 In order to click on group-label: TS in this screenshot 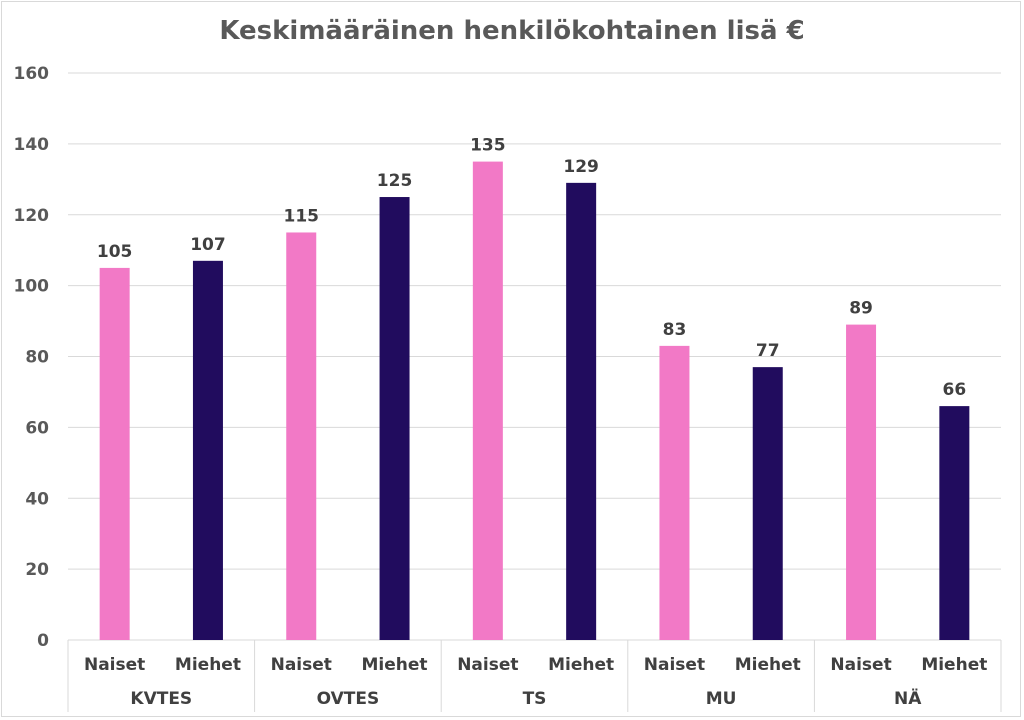, I will do `click(535, 699)`.